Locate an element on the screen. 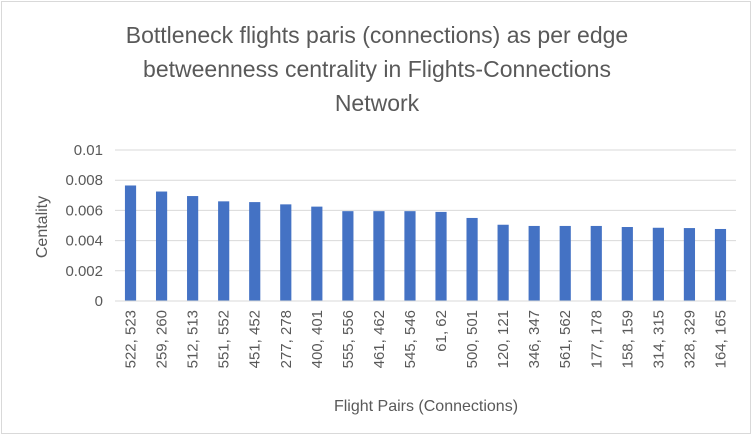 The height and width of the screenshot is (437, 754). y-tick-label: 0 is located at coordinates (99, 301).